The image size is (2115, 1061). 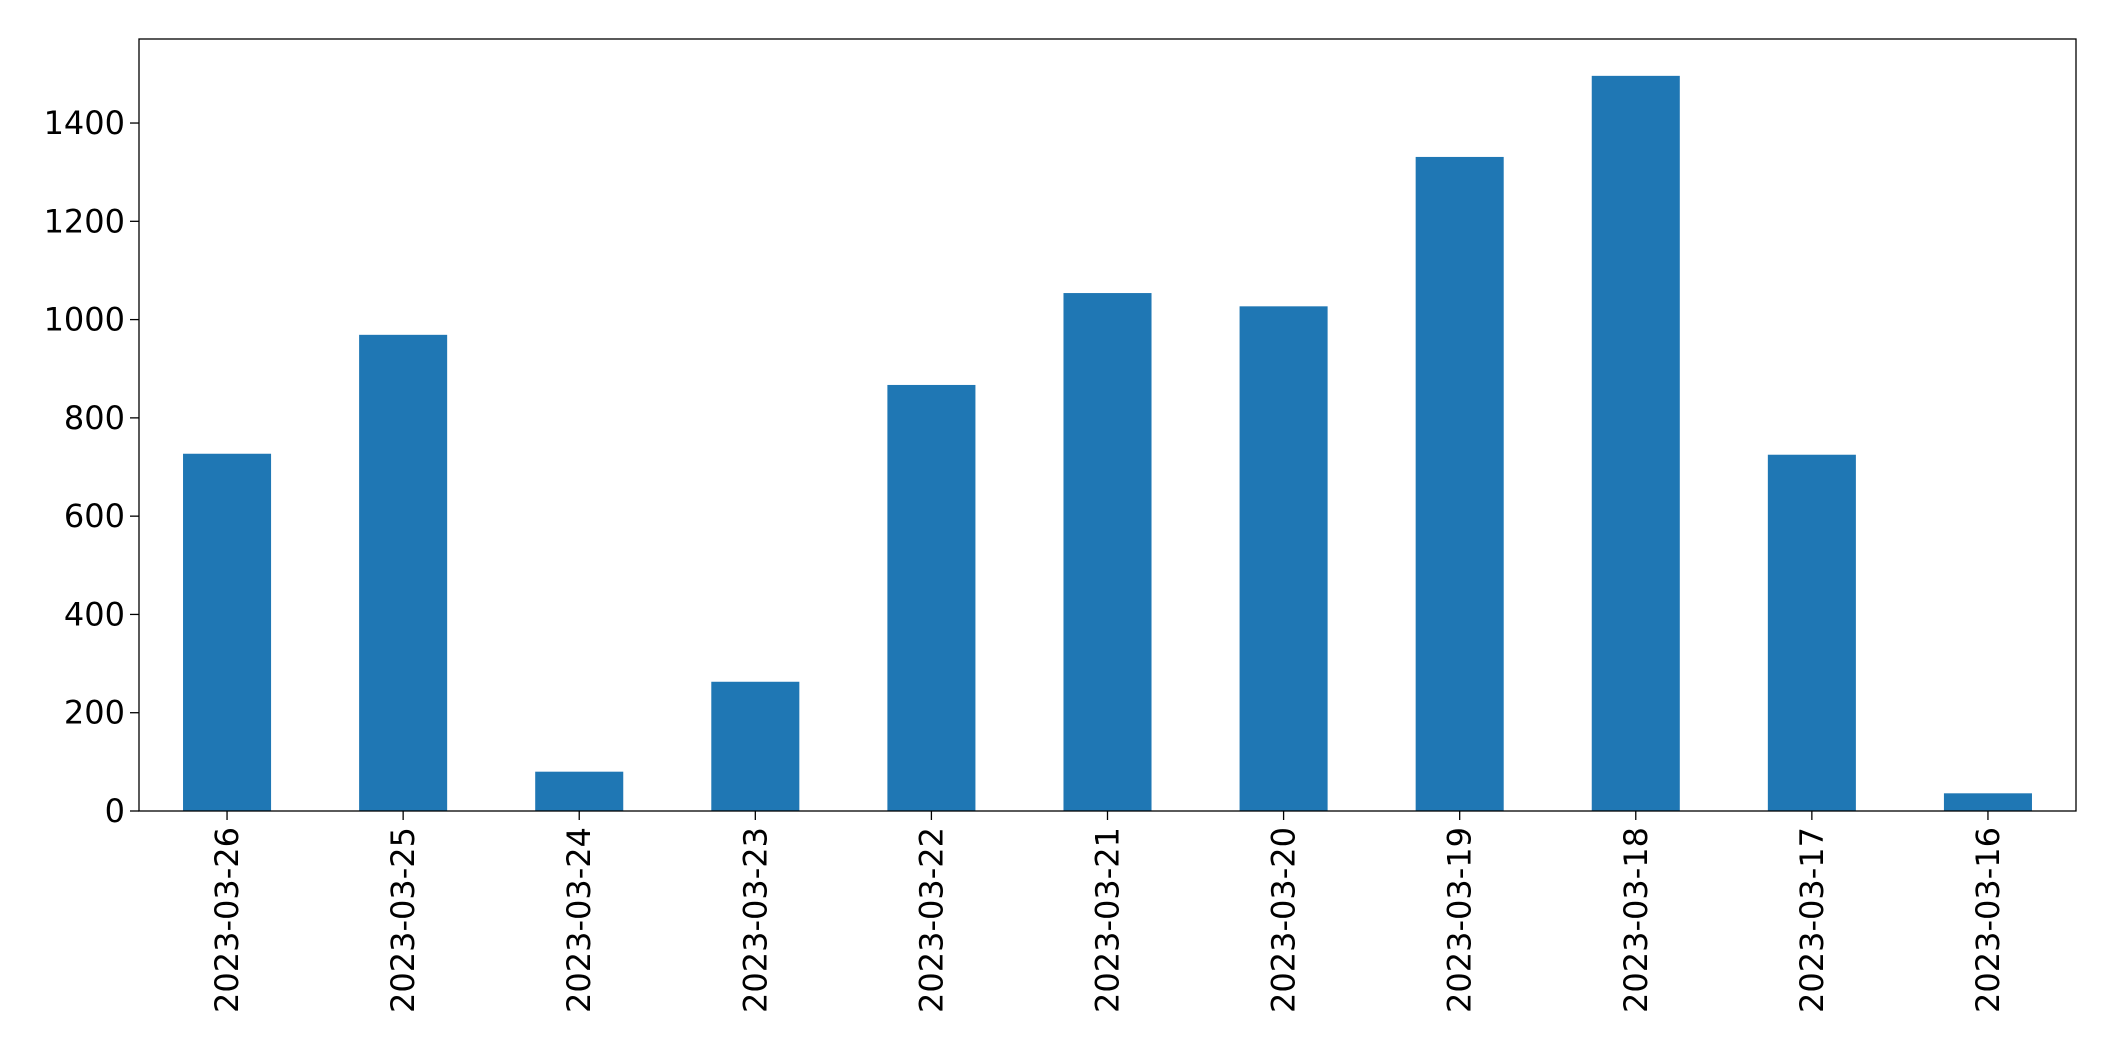 What do you see at coordinates (1988, 920) in the screenshot?
I see `x-tick-label: 2023-03-16` at bounding box center [1988, 920].